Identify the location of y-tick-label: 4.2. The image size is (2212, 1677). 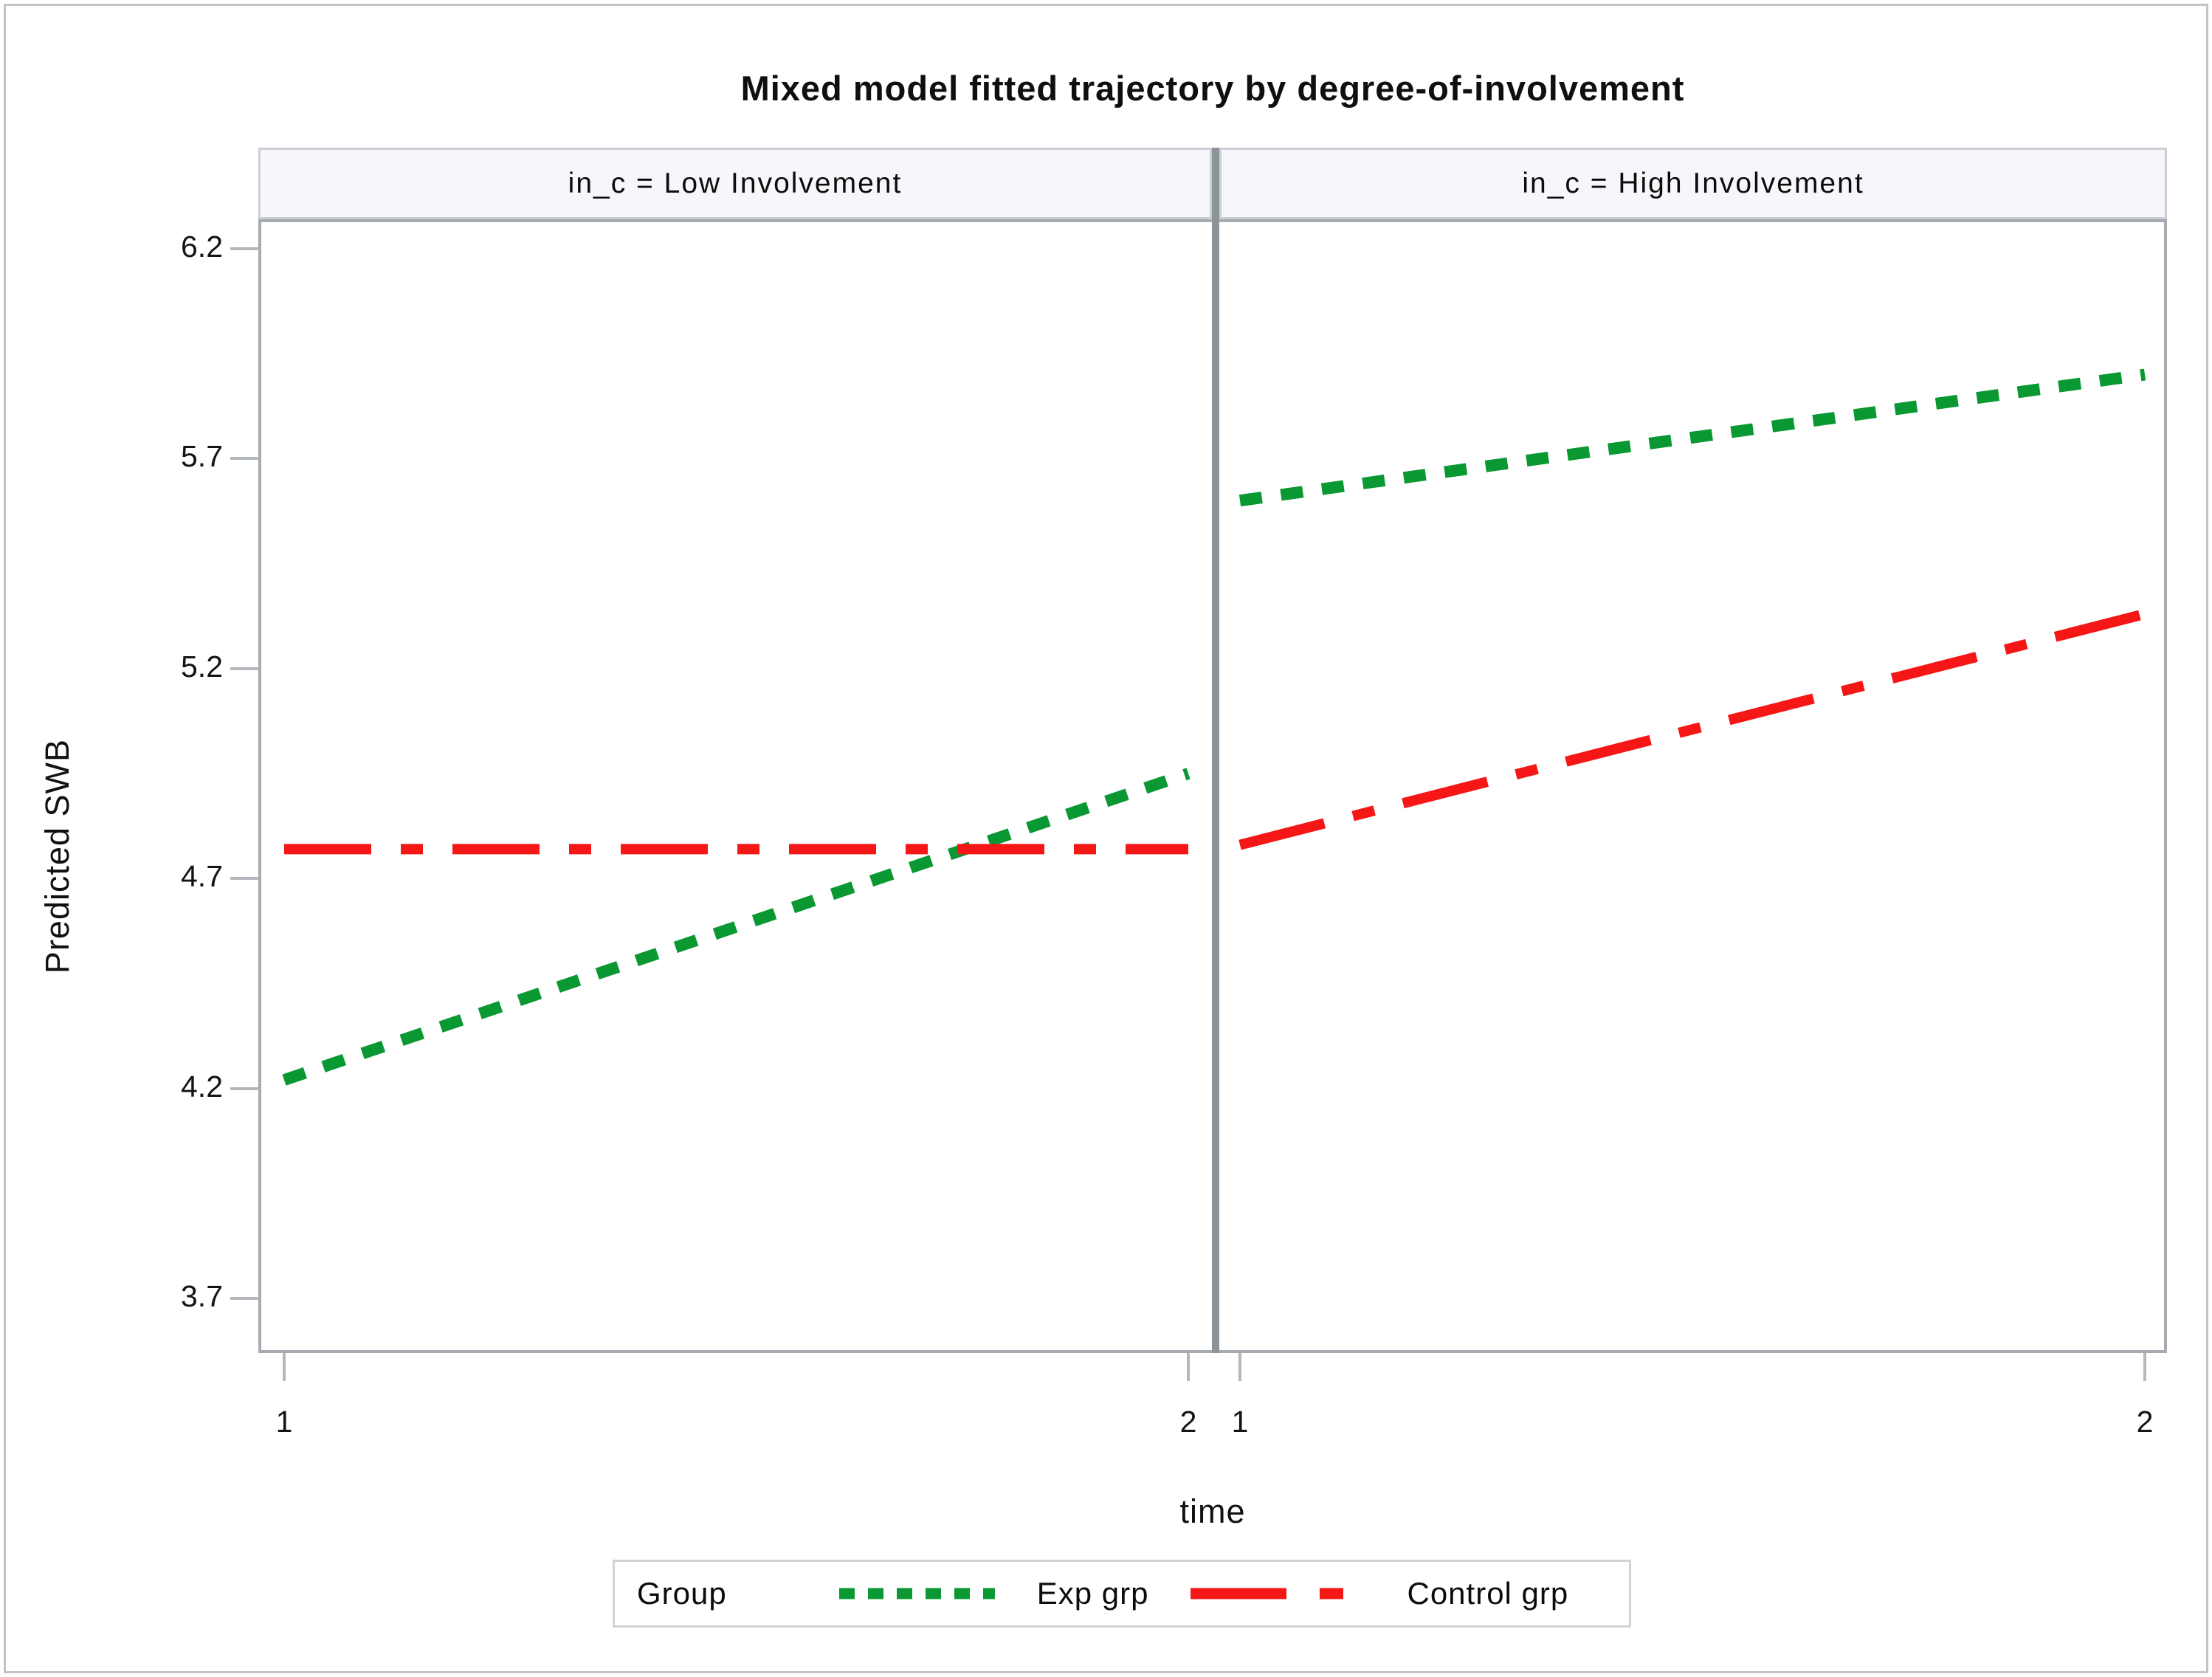
(202, 1086).